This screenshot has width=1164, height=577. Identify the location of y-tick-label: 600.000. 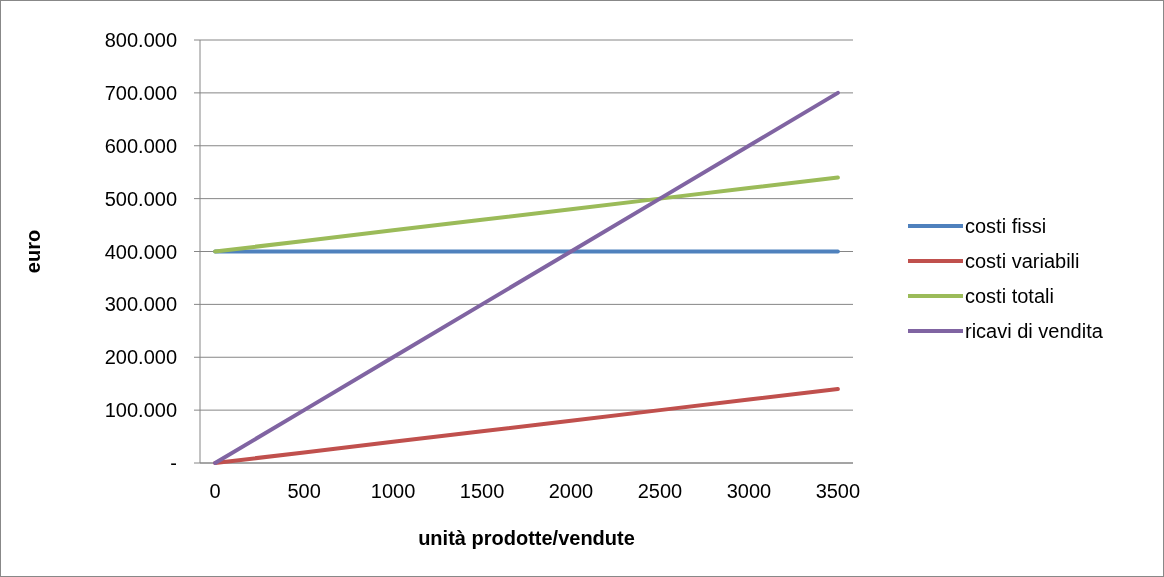
(140, 145).